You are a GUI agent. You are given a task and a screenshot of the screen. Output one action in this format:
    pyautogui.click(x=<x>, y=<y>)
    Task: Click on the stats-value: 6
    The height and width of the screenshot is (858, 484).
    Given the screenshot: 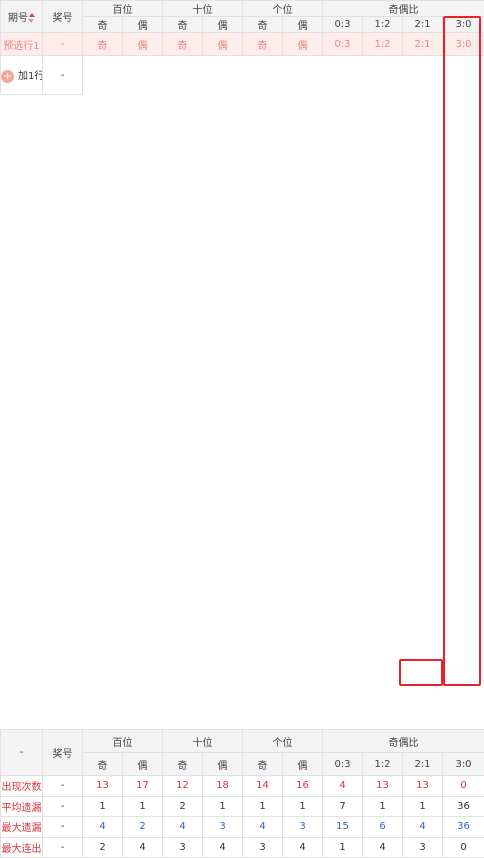 What is the action you would take?
    pyautogui.click(x=383, y=827)
    